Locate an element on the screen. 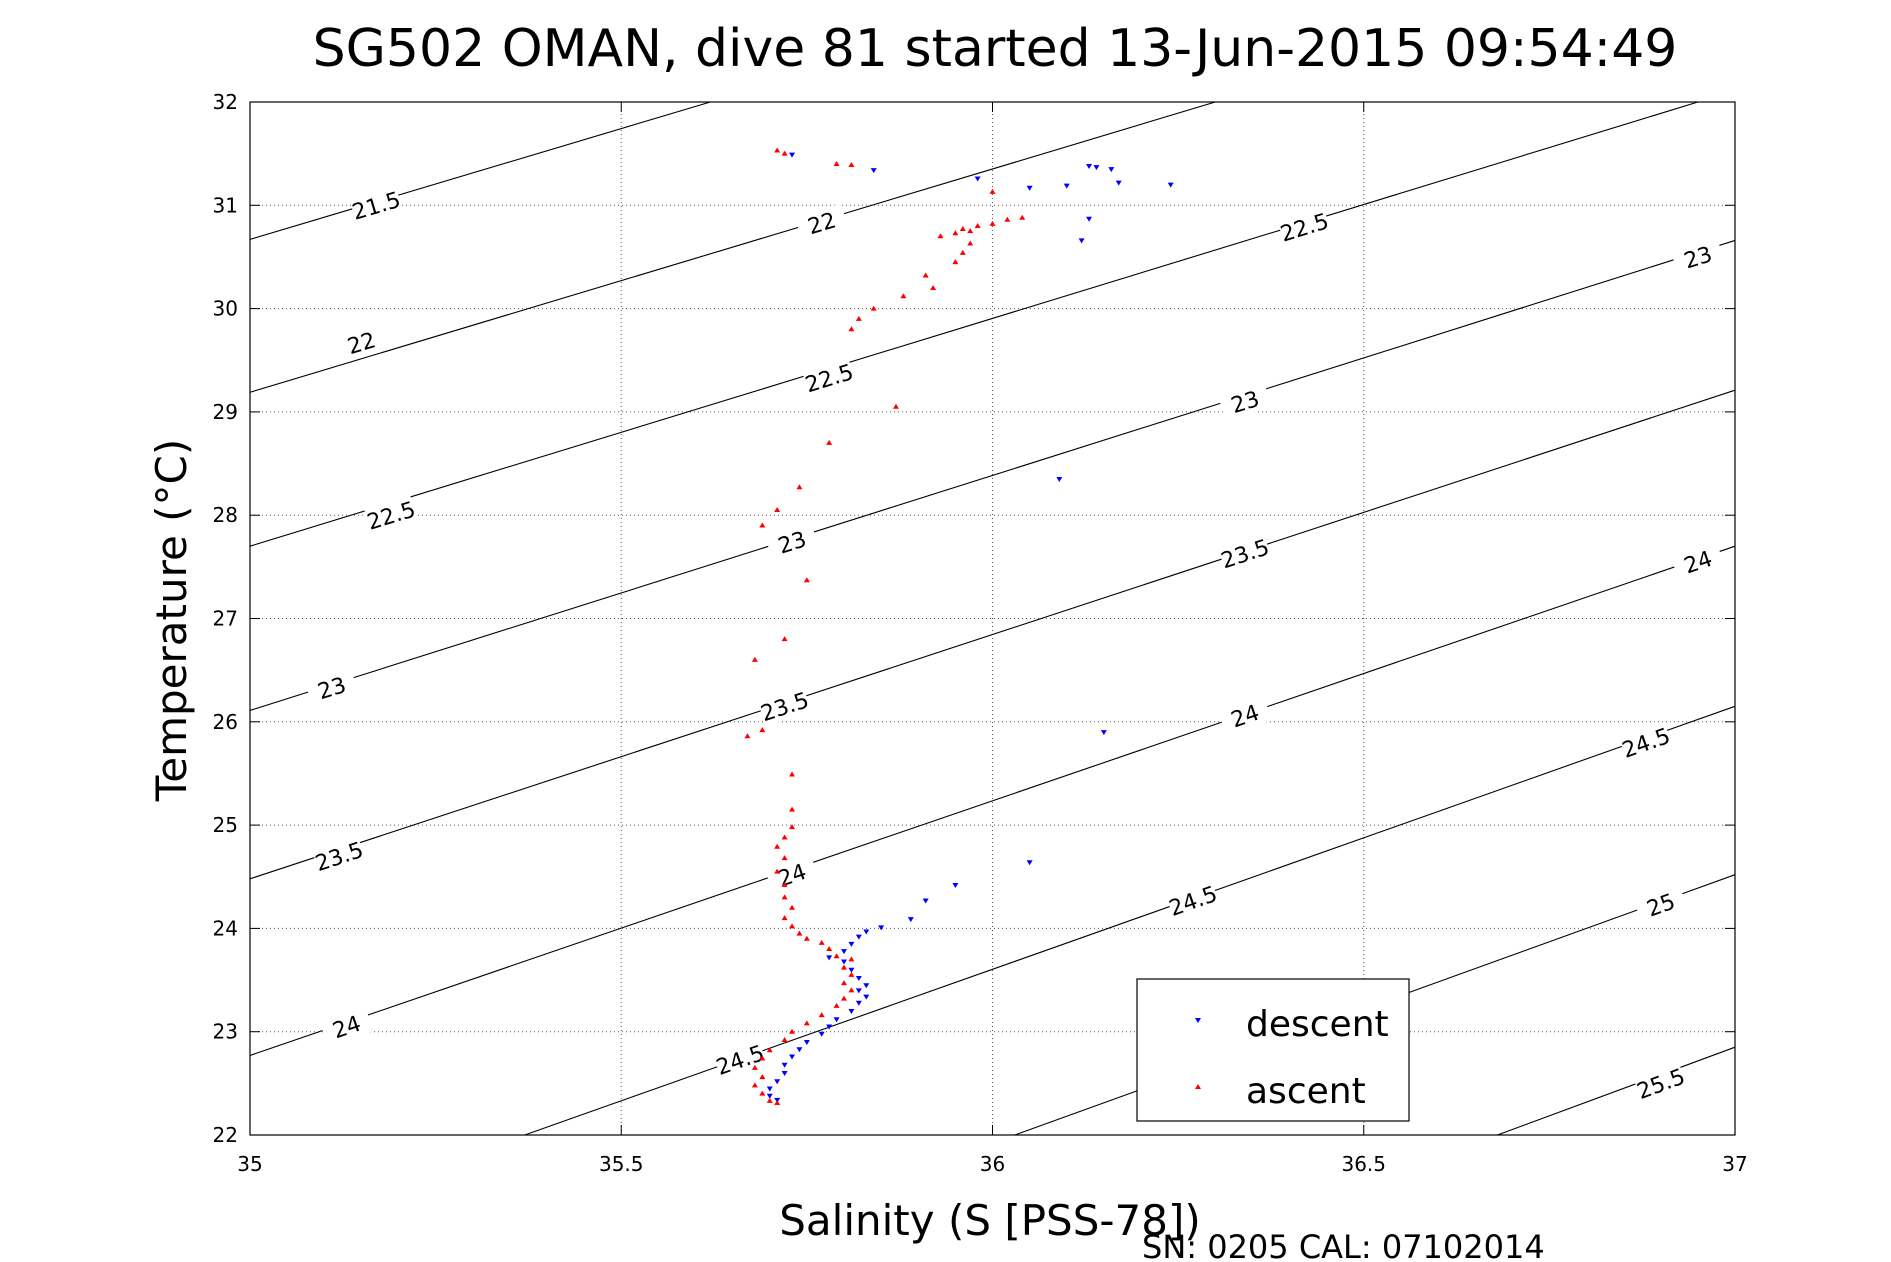 The image size is (1891, 1262). x-tick-label: 35 is located at coordinates (249, 1164).